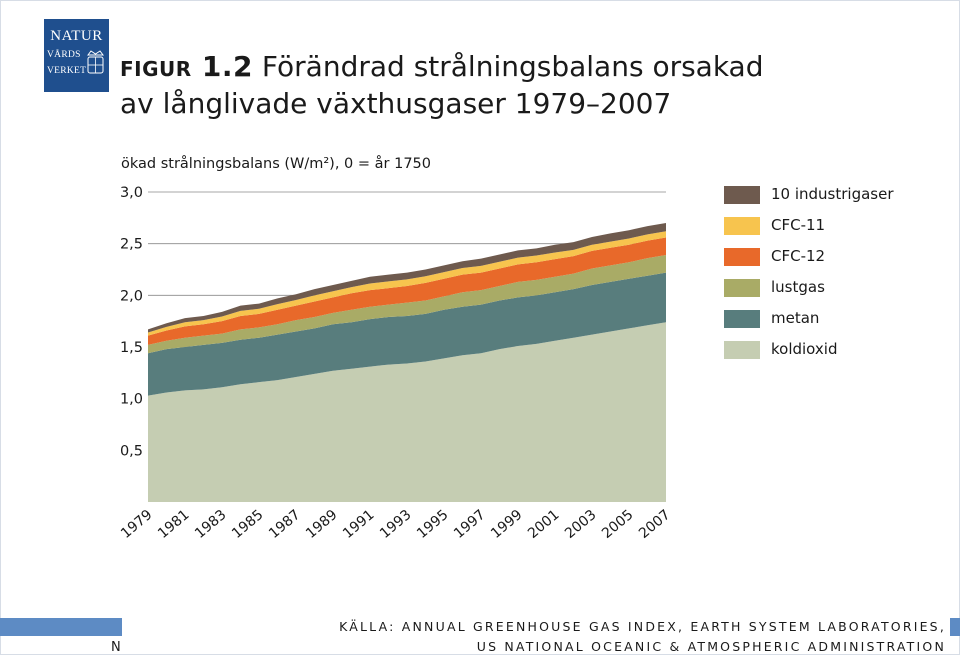  I want to click on x-tick-label-2007: 2007, so click(655, 524).